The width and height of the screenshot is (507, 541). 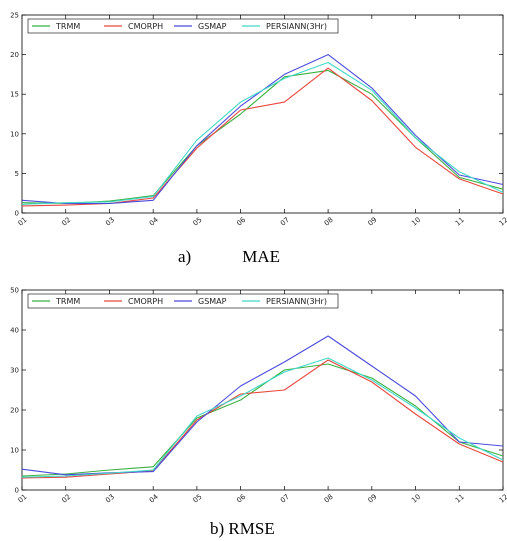 I want to click on y-tick-label: 15, so click(x=14, y=95).